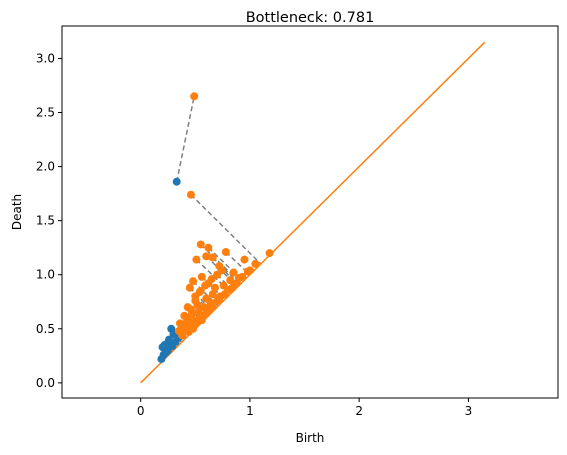 Image resolution: width=567 pixels, height=455 pixels. What do you see at coordinates (250, 411) in the screenshot?
I see `x-tick-label: 1` at bounding box center [250, 411].